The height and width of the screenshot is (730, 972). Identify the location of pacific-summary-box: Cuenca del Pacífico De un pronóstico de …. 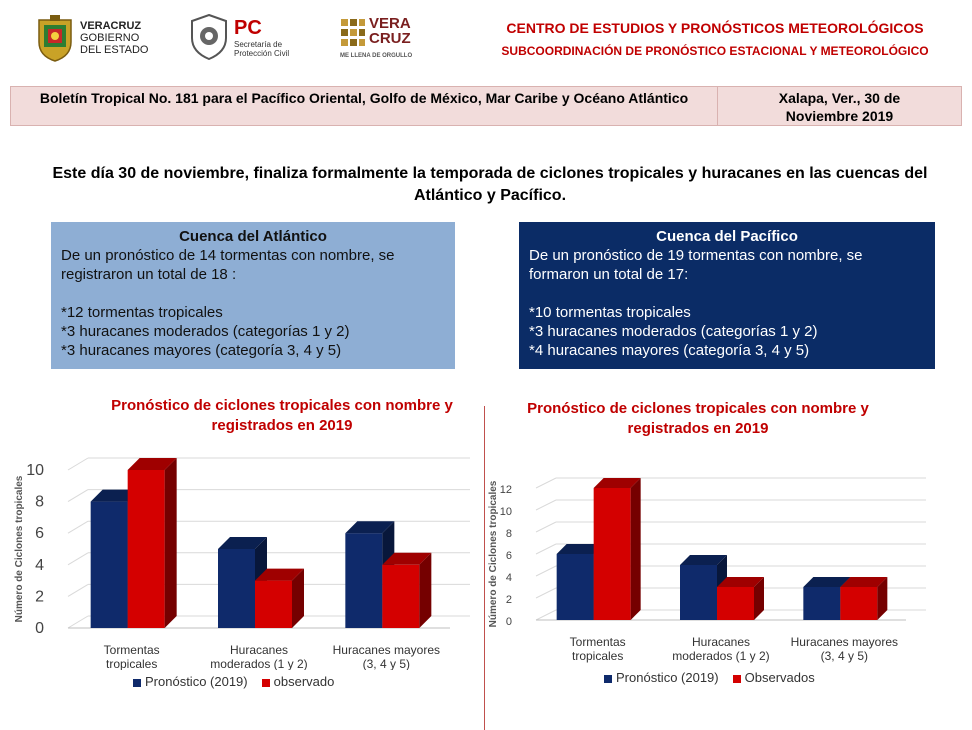
(727, 295).